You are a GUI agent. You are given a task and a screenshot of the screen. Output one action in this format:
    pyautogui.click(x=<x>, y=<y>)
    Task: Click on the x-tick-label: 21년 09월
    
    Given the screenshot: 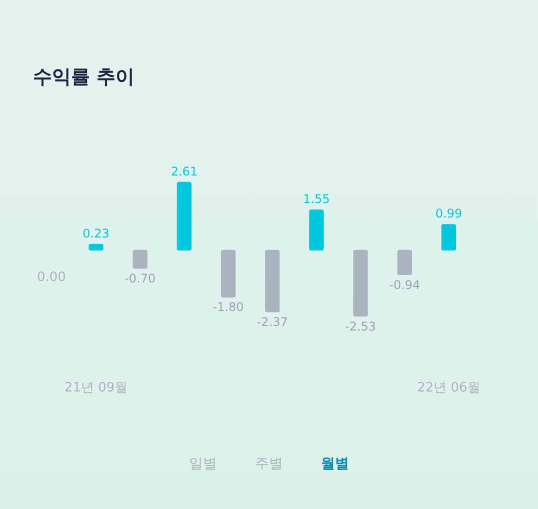 What is the action you would take?
    pyautogui.click(x=96, y=388)
    